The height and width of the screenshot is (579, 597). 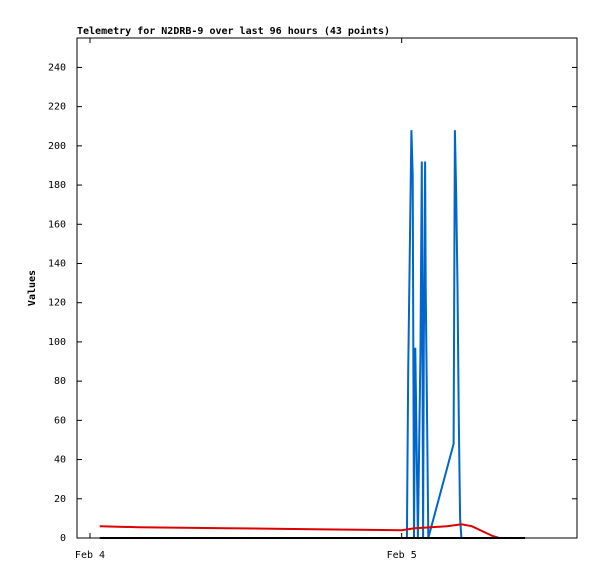 What do you see at coordinates (57, 342) in the screenshot?
I see `y-tick-label: 100` at bounding box center [57, 342].